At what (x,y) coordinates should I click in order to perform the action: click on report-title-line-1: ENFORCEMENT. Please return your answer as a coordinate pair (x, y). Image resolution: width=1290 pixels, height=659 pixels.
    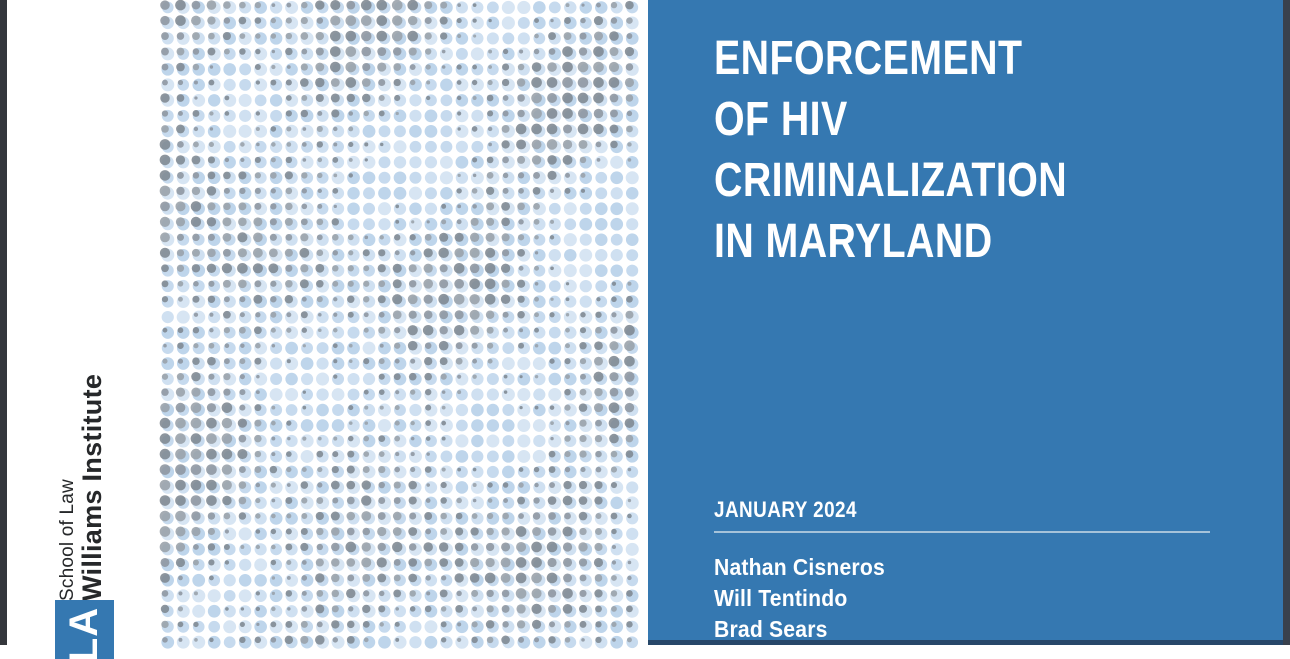
    Looking at the image, I should click on (868, 58).